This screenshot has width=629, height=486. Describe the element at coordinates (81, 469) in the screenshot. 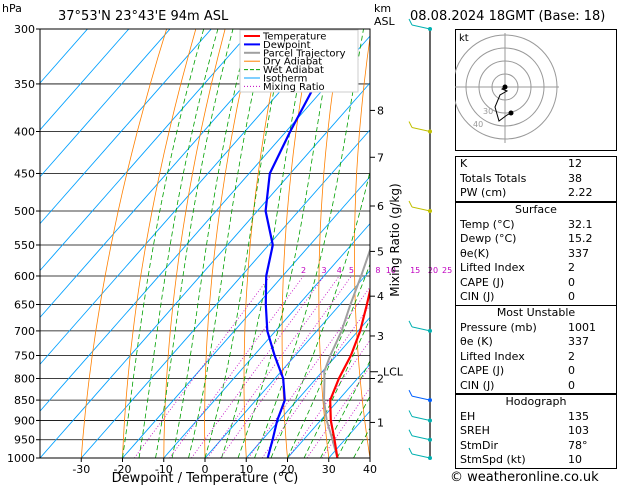

I see `temperature-tick-label: -30` at that location.